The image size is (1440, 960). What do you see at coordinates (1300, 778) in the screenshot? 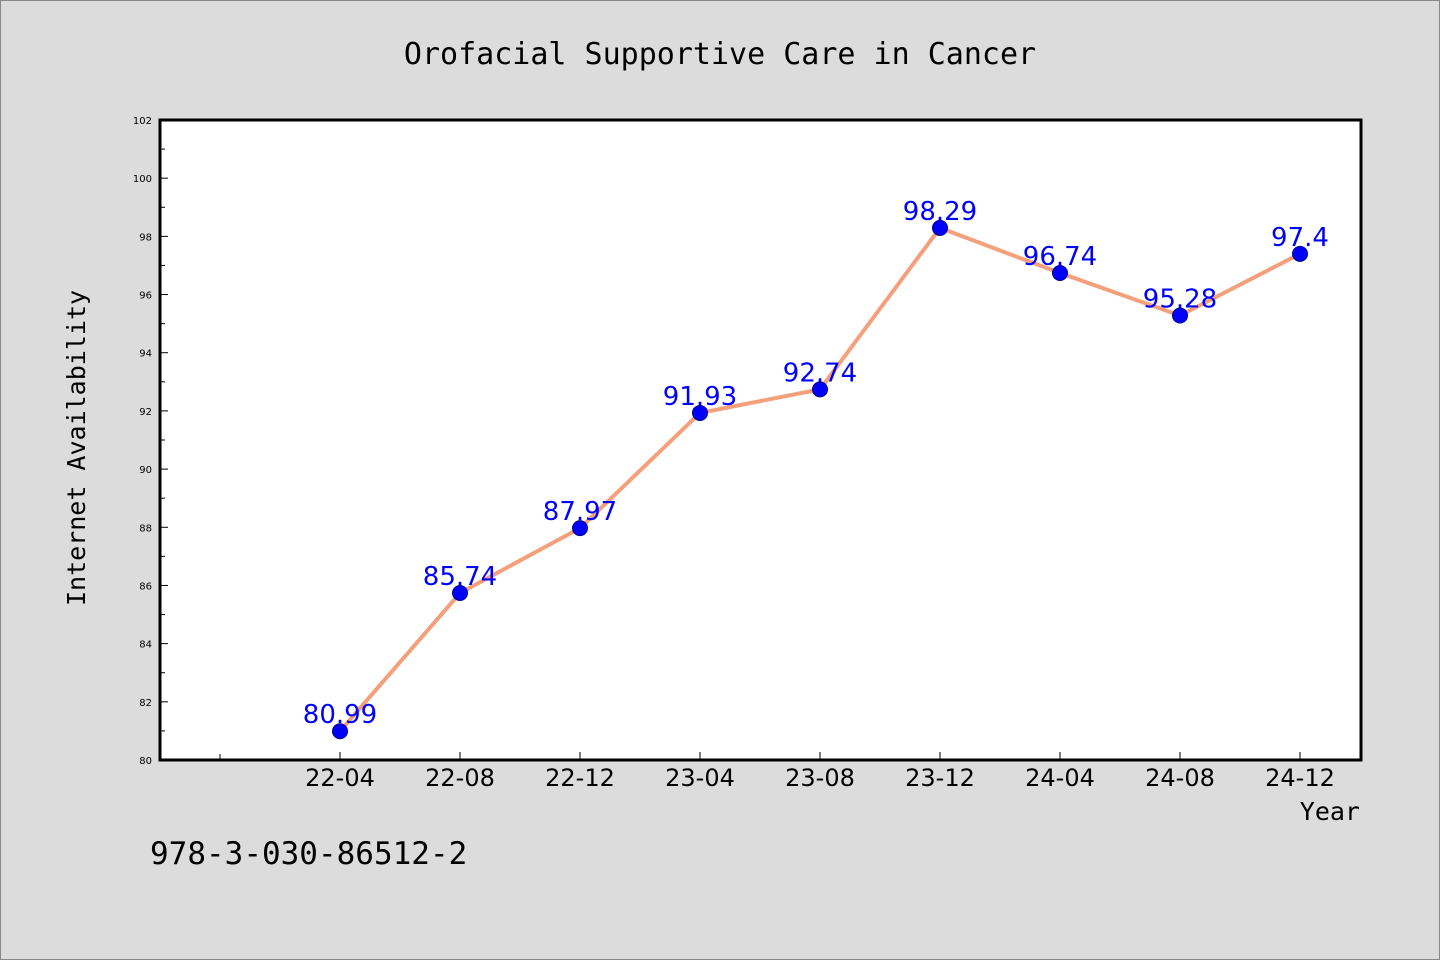
I see `x-tick-label: 24-12` at bounding box center [1300, 778].